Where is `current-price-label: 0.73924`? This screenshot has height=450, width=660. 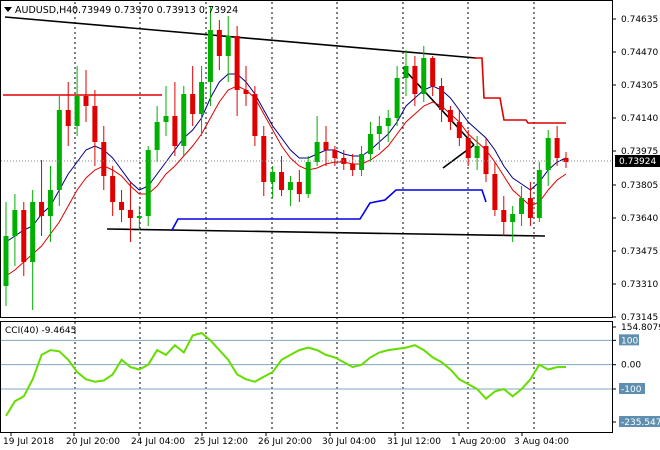 current-price-label: 0.73924 is located at coordinates (637, 162).